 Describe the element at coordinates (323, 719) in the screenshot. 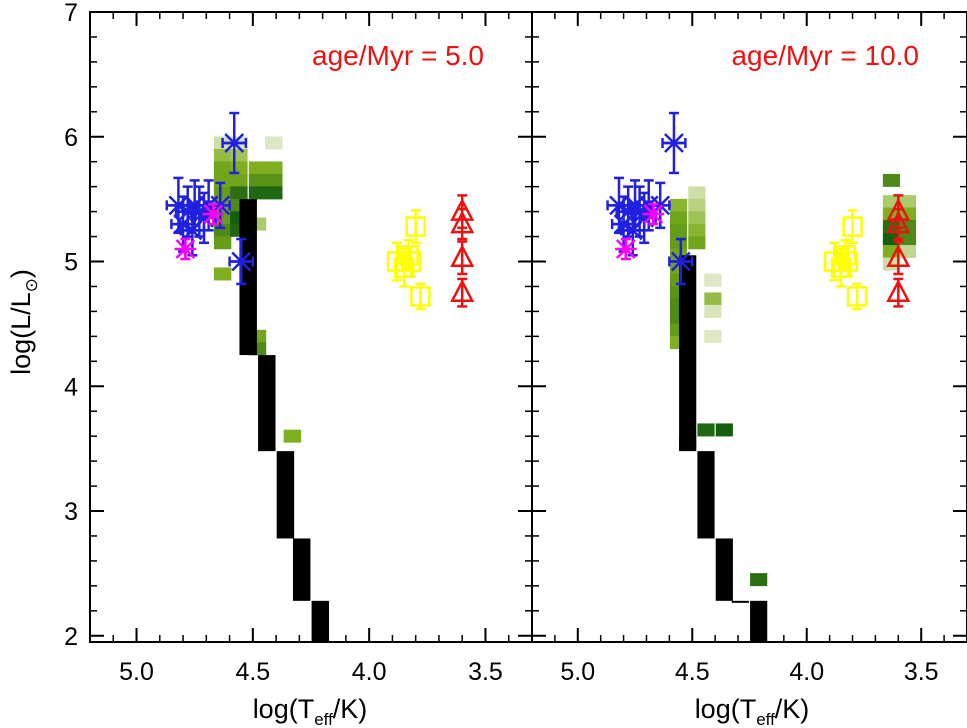

I see `x-axis-label-left-sub: eff` at that location.